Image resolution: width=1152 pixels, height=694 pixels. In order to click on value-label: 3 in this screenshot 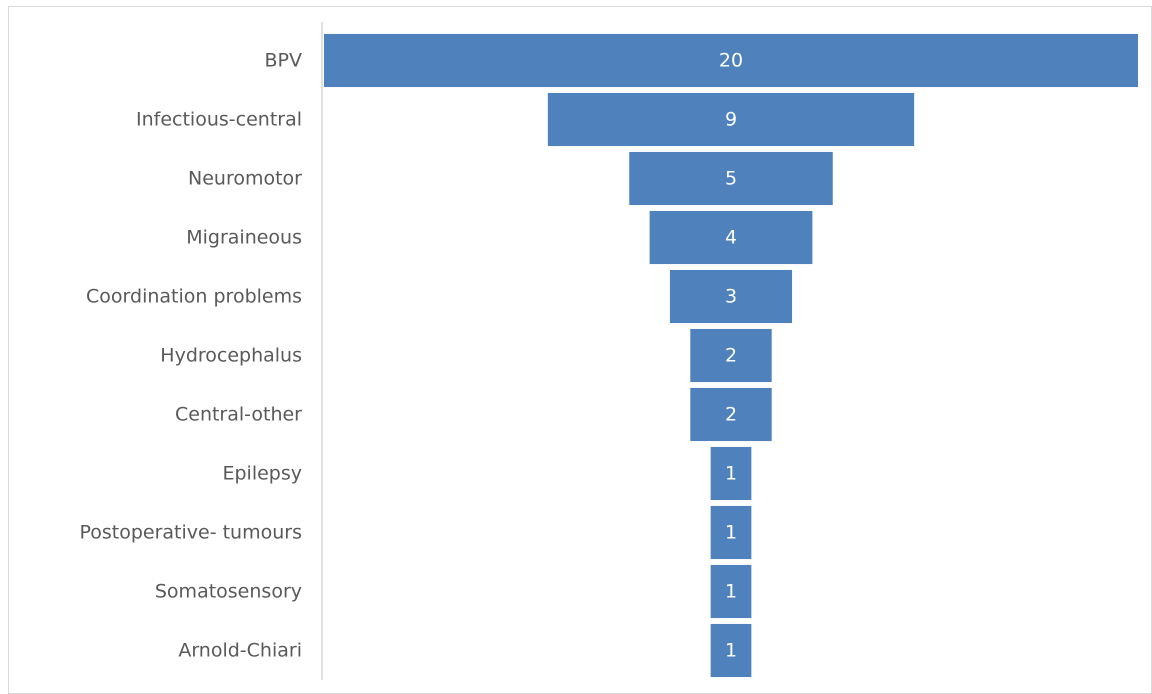, I will do `click(731, 297)`.